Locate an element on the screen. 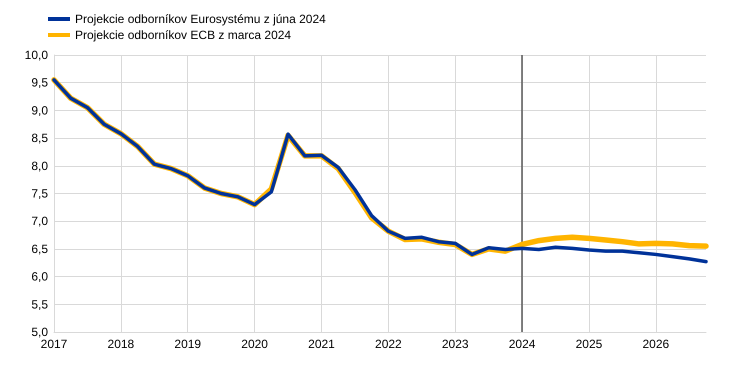  x-tick-label: 2022 is located at coordinates (388, 344).